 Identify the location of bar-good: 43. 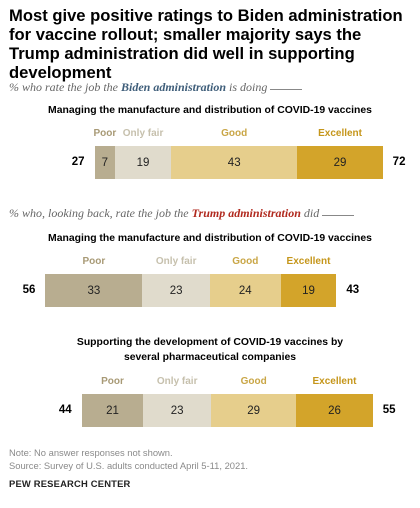
(234, 162).